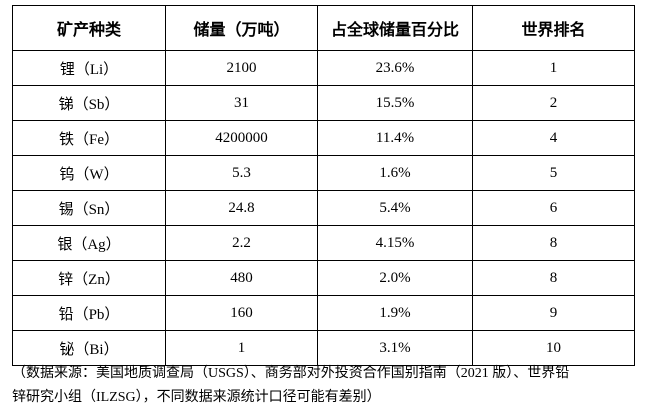 The height and width of the screenshot is (414, 649). What do you see at coordinates (241, 313) in the screenshot?
I see `table-cell: 160` at bounding box center [241, 313].